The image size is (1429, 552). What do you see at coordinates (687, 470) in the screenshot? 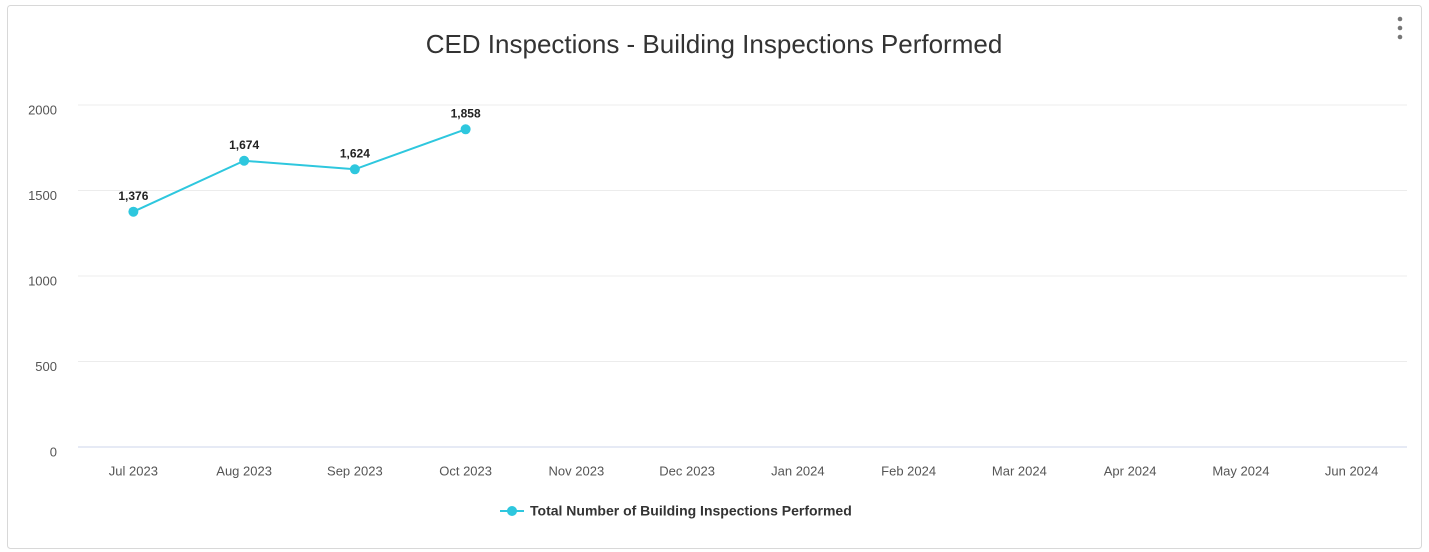
I see `x-tick-label: Dec 2023` at bounding box center [687, 470].